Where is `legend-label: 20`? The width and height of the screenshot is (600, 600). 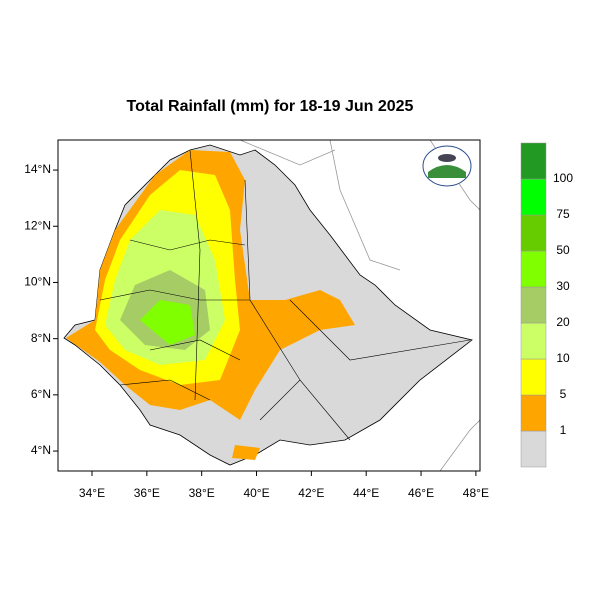 legend-label: 20 is located at coordinates (563, 322).